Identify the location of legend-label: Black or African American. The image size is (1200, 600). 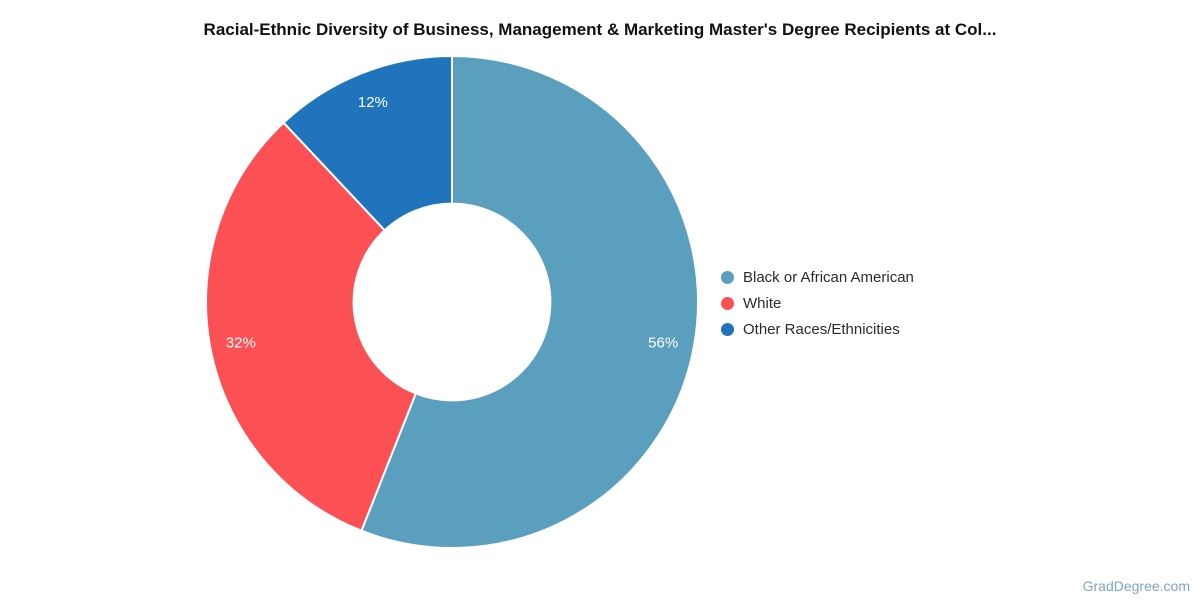
(828, 277).